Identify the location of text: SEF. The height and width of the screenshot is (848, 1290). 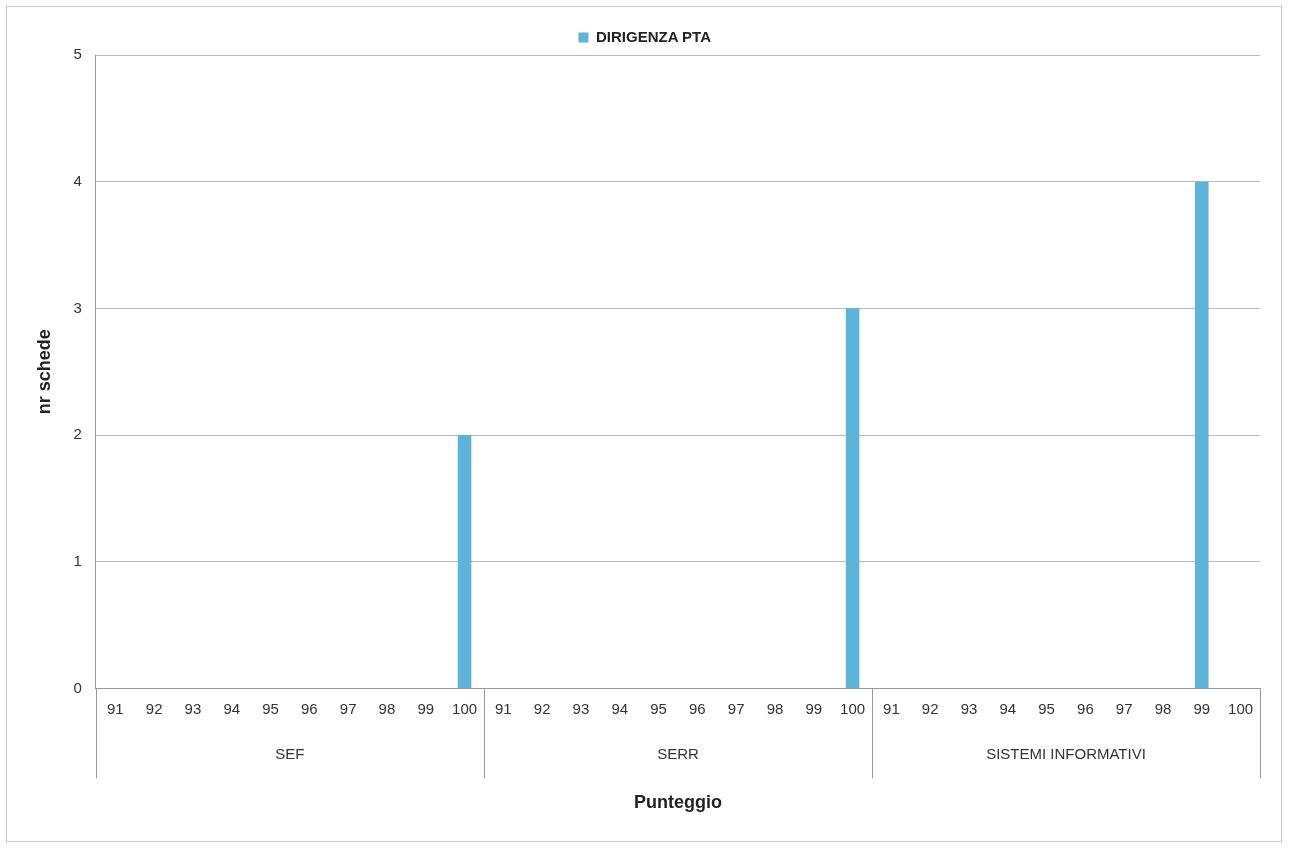
(290, 753).